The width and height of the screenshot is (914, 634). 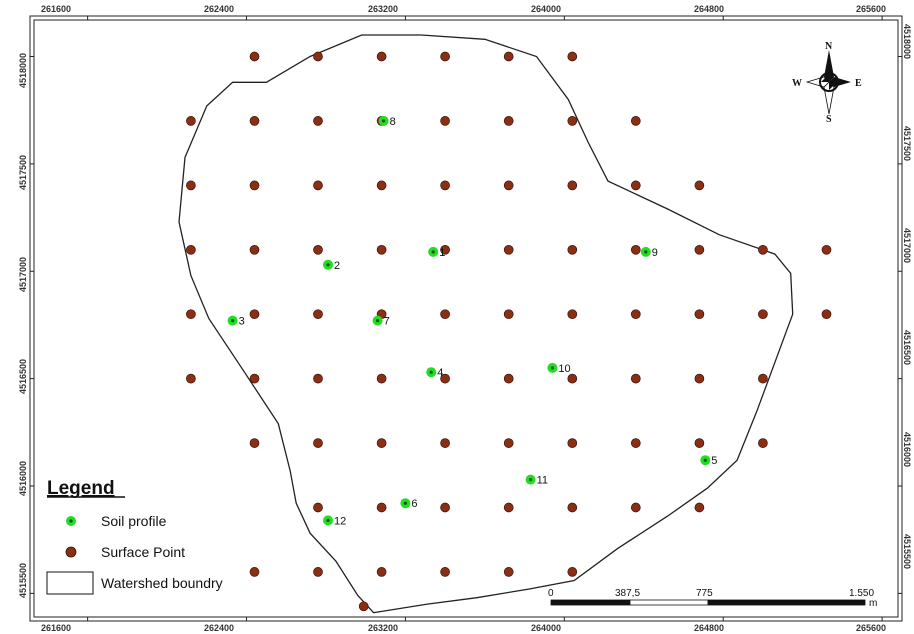 I want to click on legend-label: Watershed boundry, so click(x=162, y=583).